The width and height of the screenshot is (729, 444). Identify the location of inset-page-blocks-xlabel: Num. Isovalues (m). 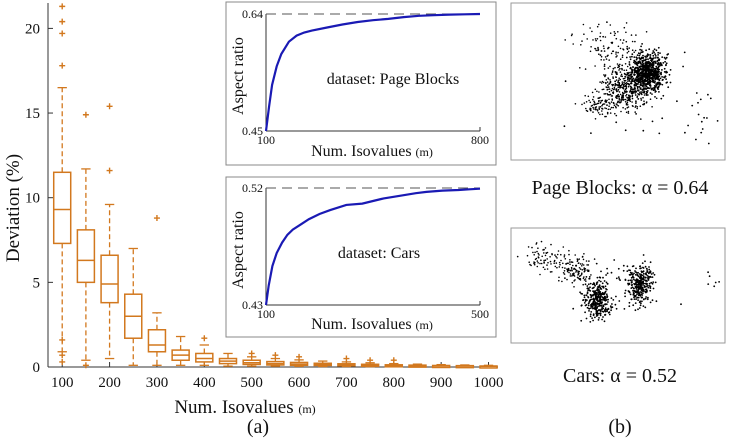
(372, 151).